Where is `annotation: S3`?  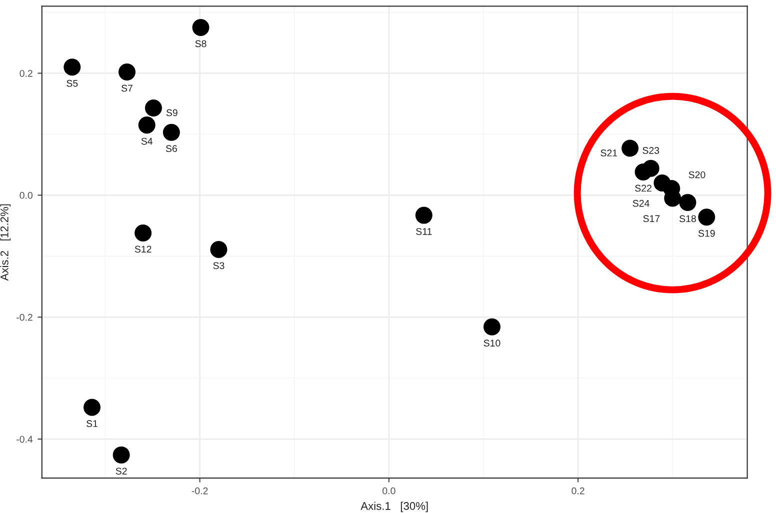
annotation: S3 is located at coordinates (218, 266).